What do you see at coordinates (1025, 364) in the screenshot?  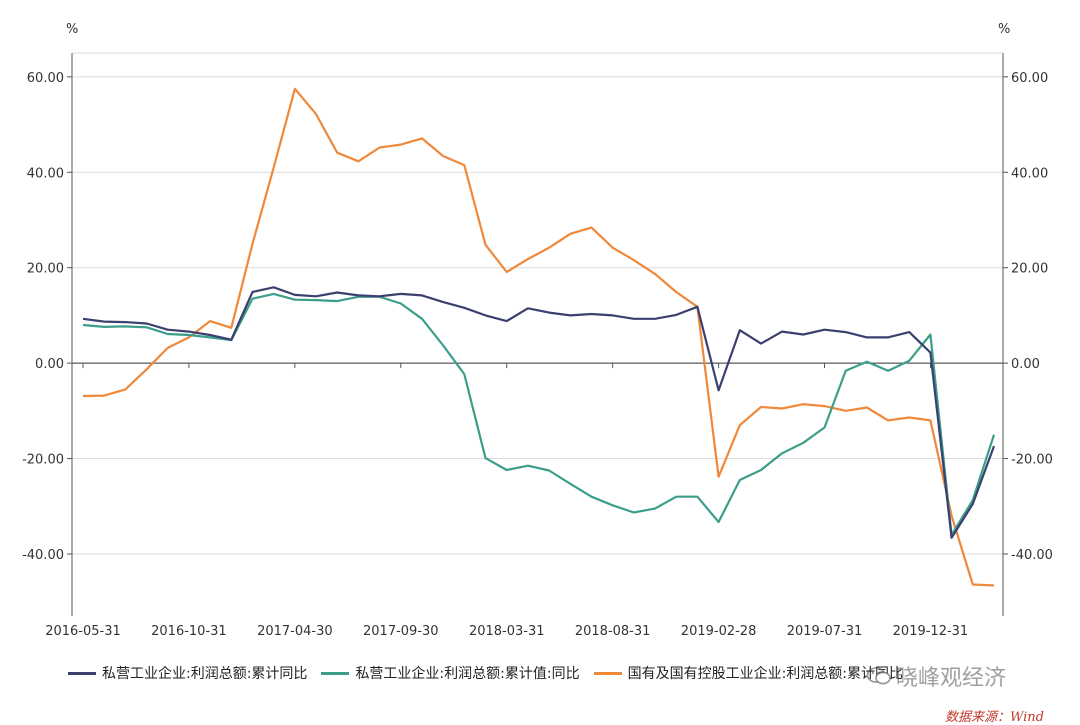 I see `right-tick-label: 0.00` at bounding box center [1025, 364].